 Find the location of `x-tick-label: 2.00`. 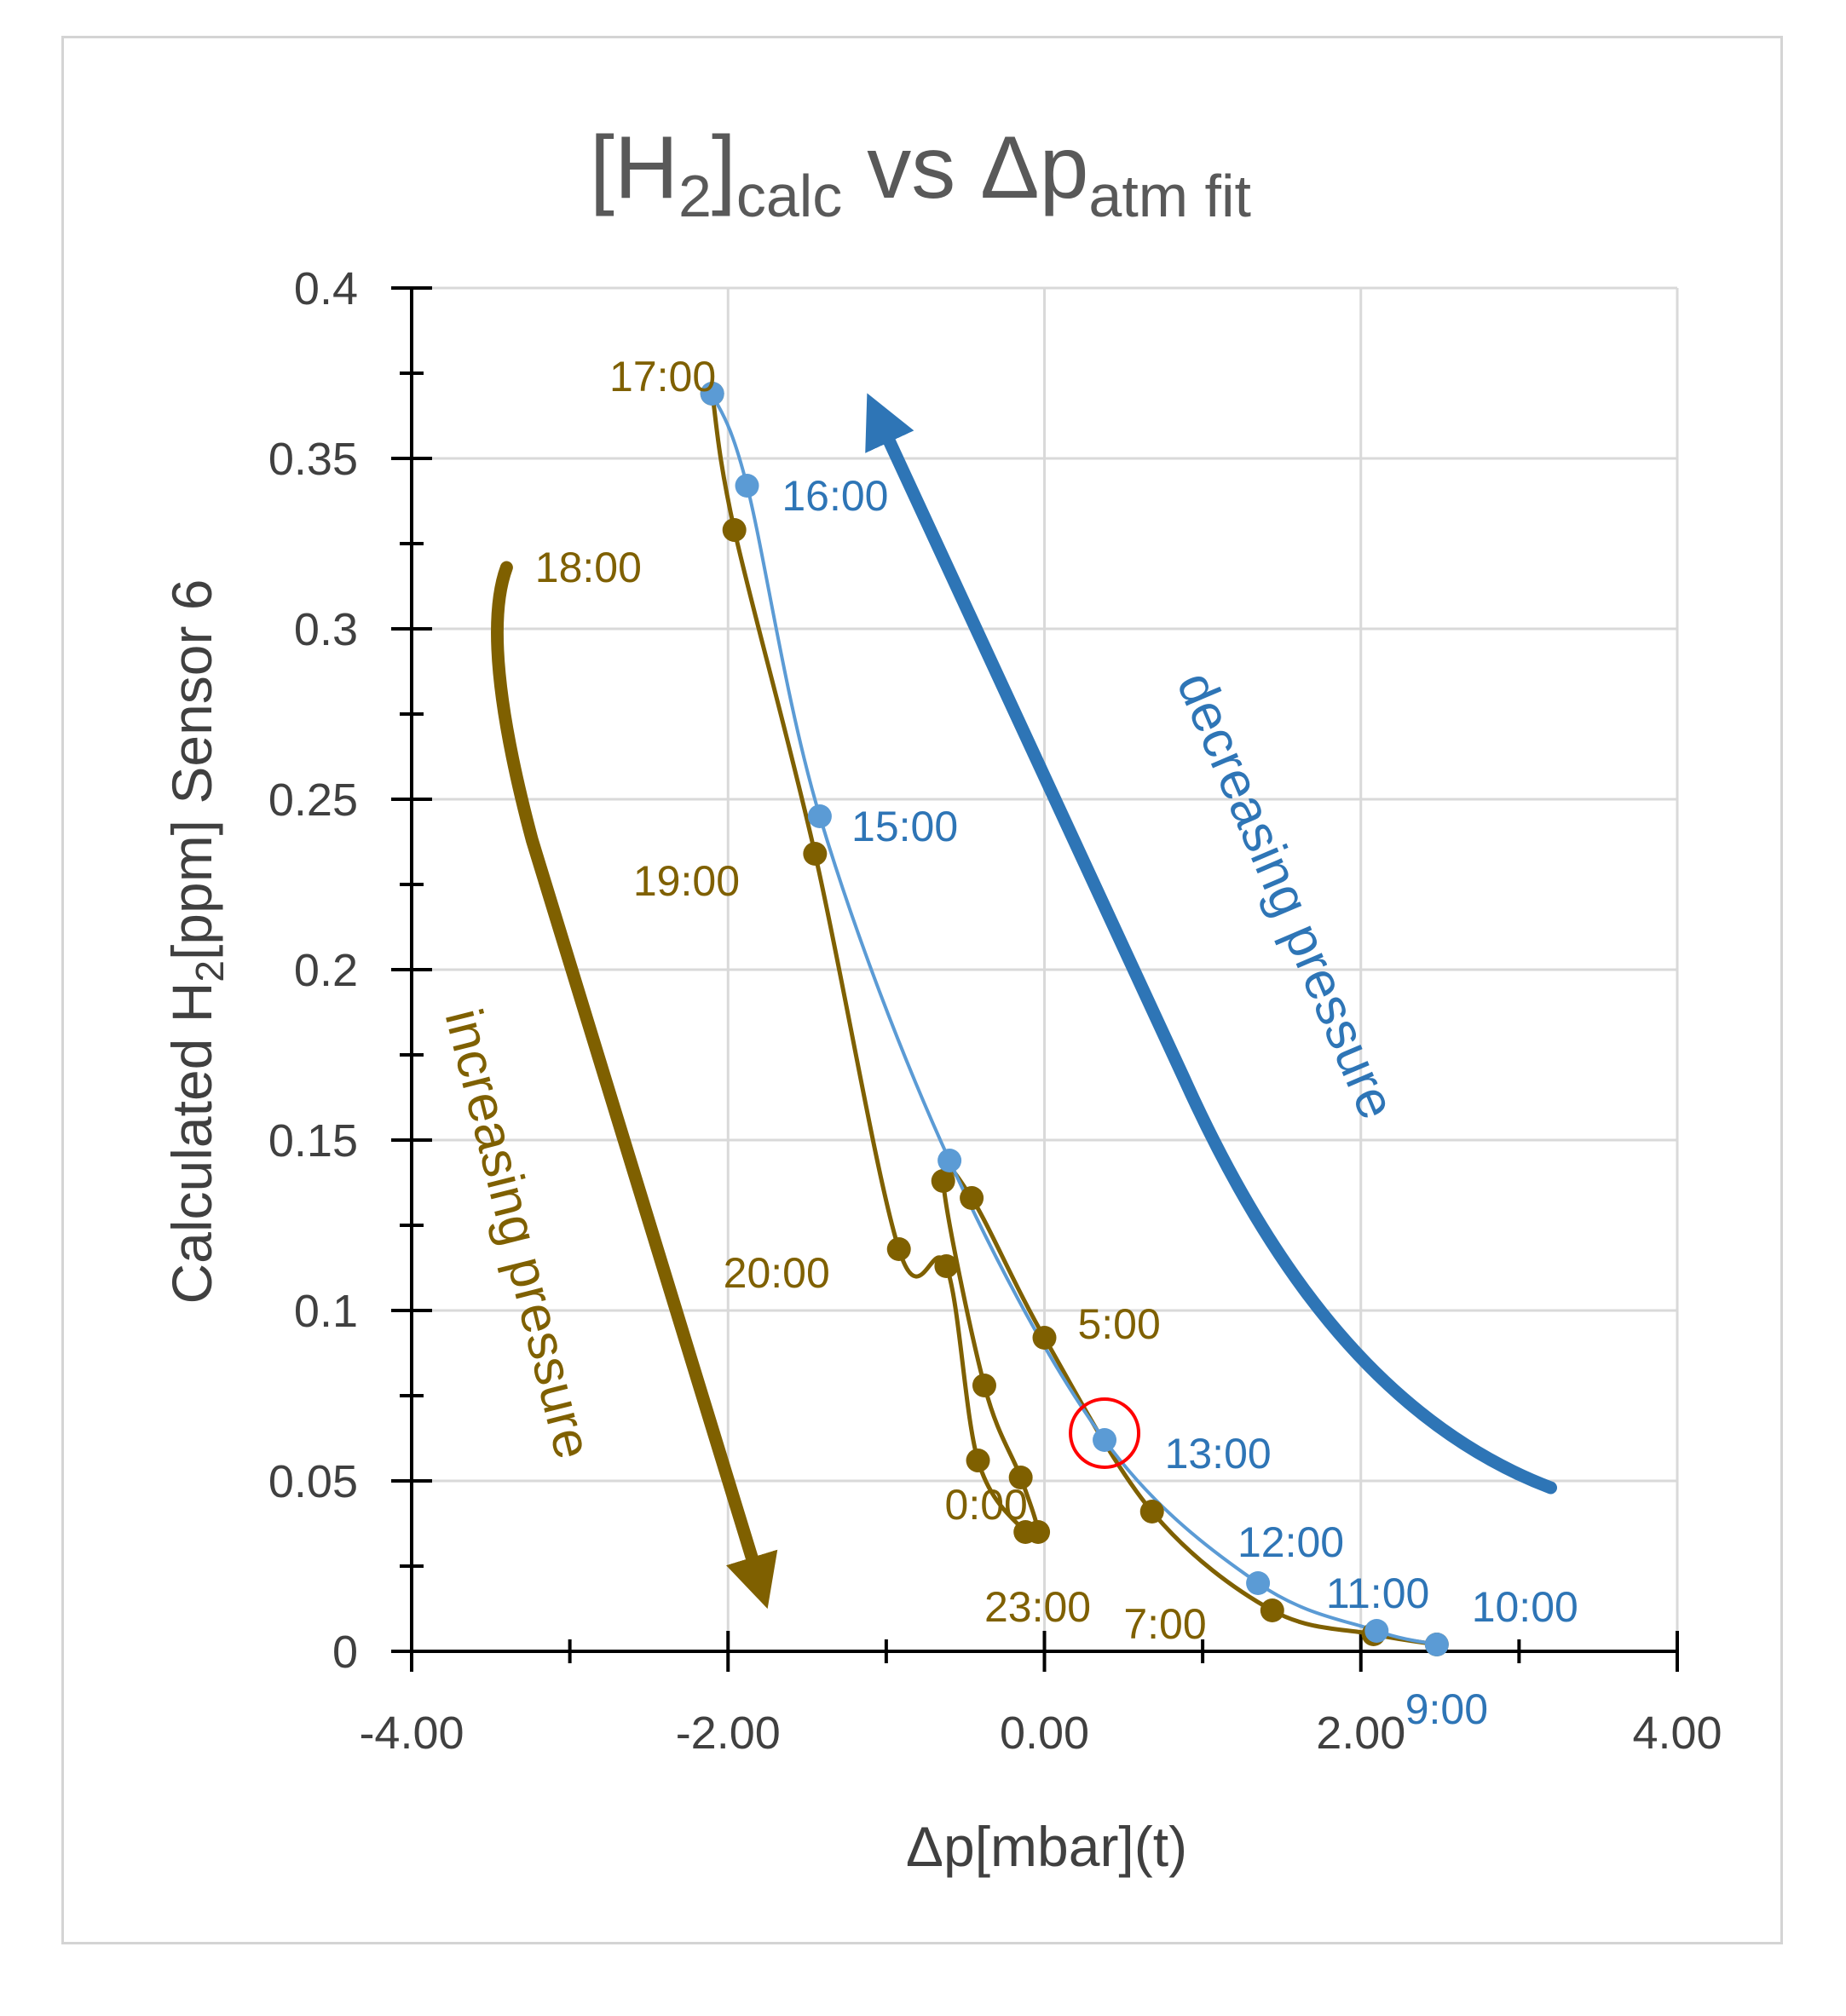

x-tick-label: 2.00 is located at coordinates (1360, 1733).